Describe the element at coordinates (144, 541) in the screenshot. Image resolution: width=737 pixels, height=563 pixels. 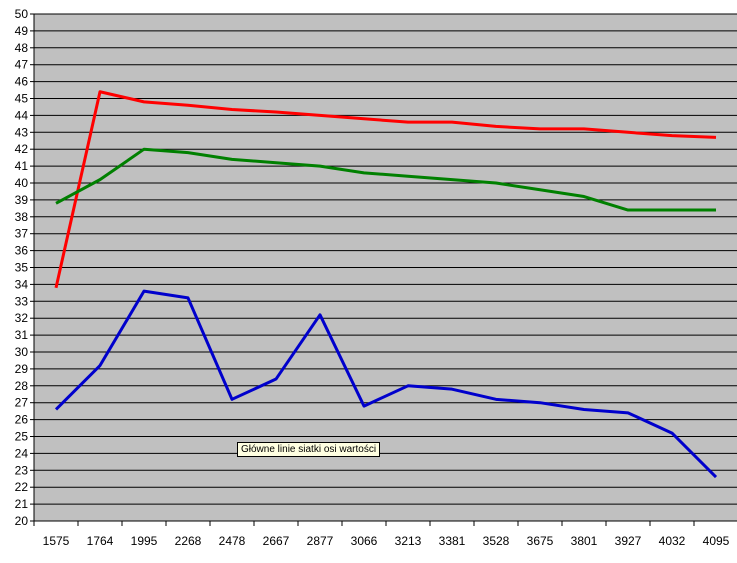
I see `x-tick-label: 1995` at that location.